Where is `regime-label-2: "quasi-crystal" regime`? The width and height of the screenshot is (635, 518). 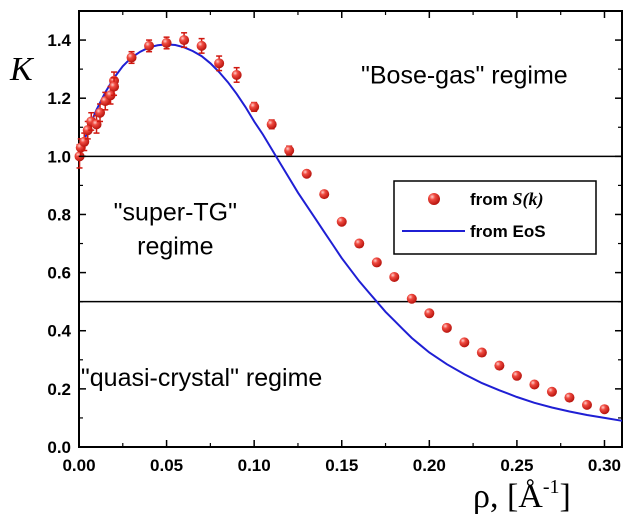
regime-label-2: "quasi-crystal" regime is located at coordinates (201, 378).